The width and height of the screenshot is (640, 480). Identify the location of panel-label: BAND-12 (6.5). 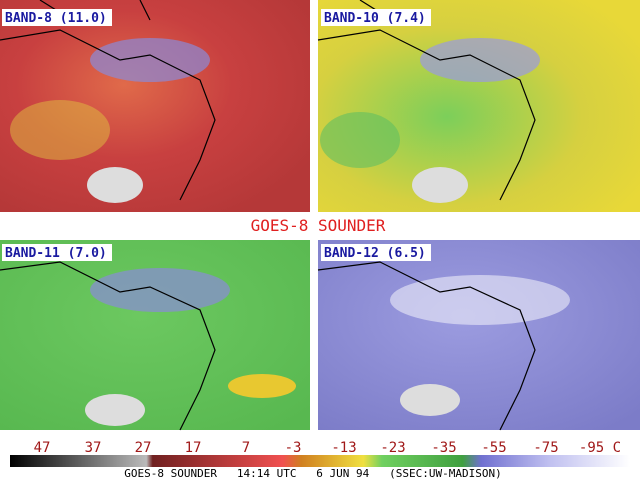
(375, 253).